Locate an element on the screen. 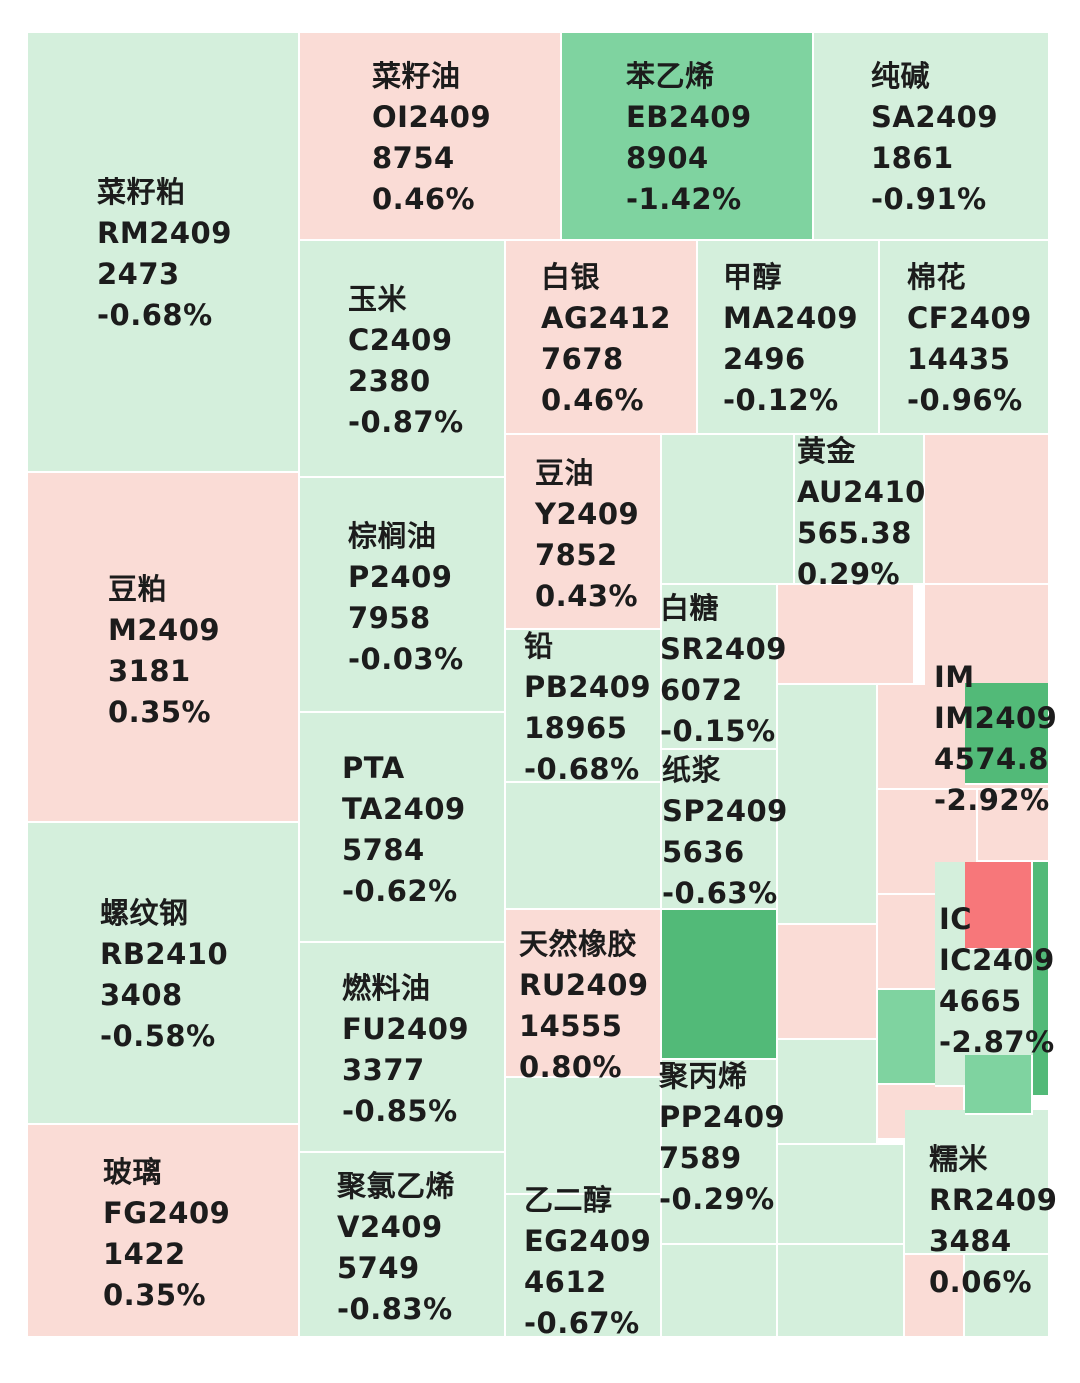  tile-label: 铅 PB2409 18965 -0.68% is located at coordinates (587, 708).